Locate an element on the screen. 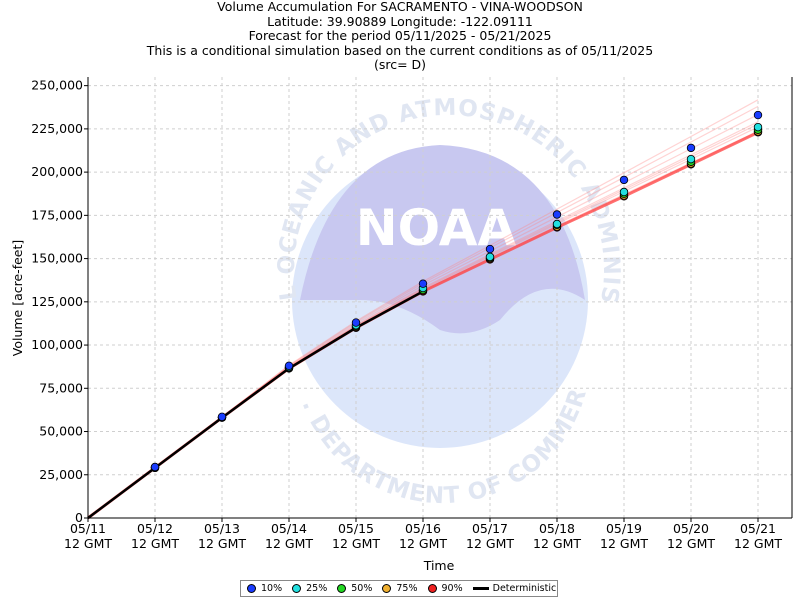  x-tick-label-date: 05/14 is located at coordinates (289, 528).